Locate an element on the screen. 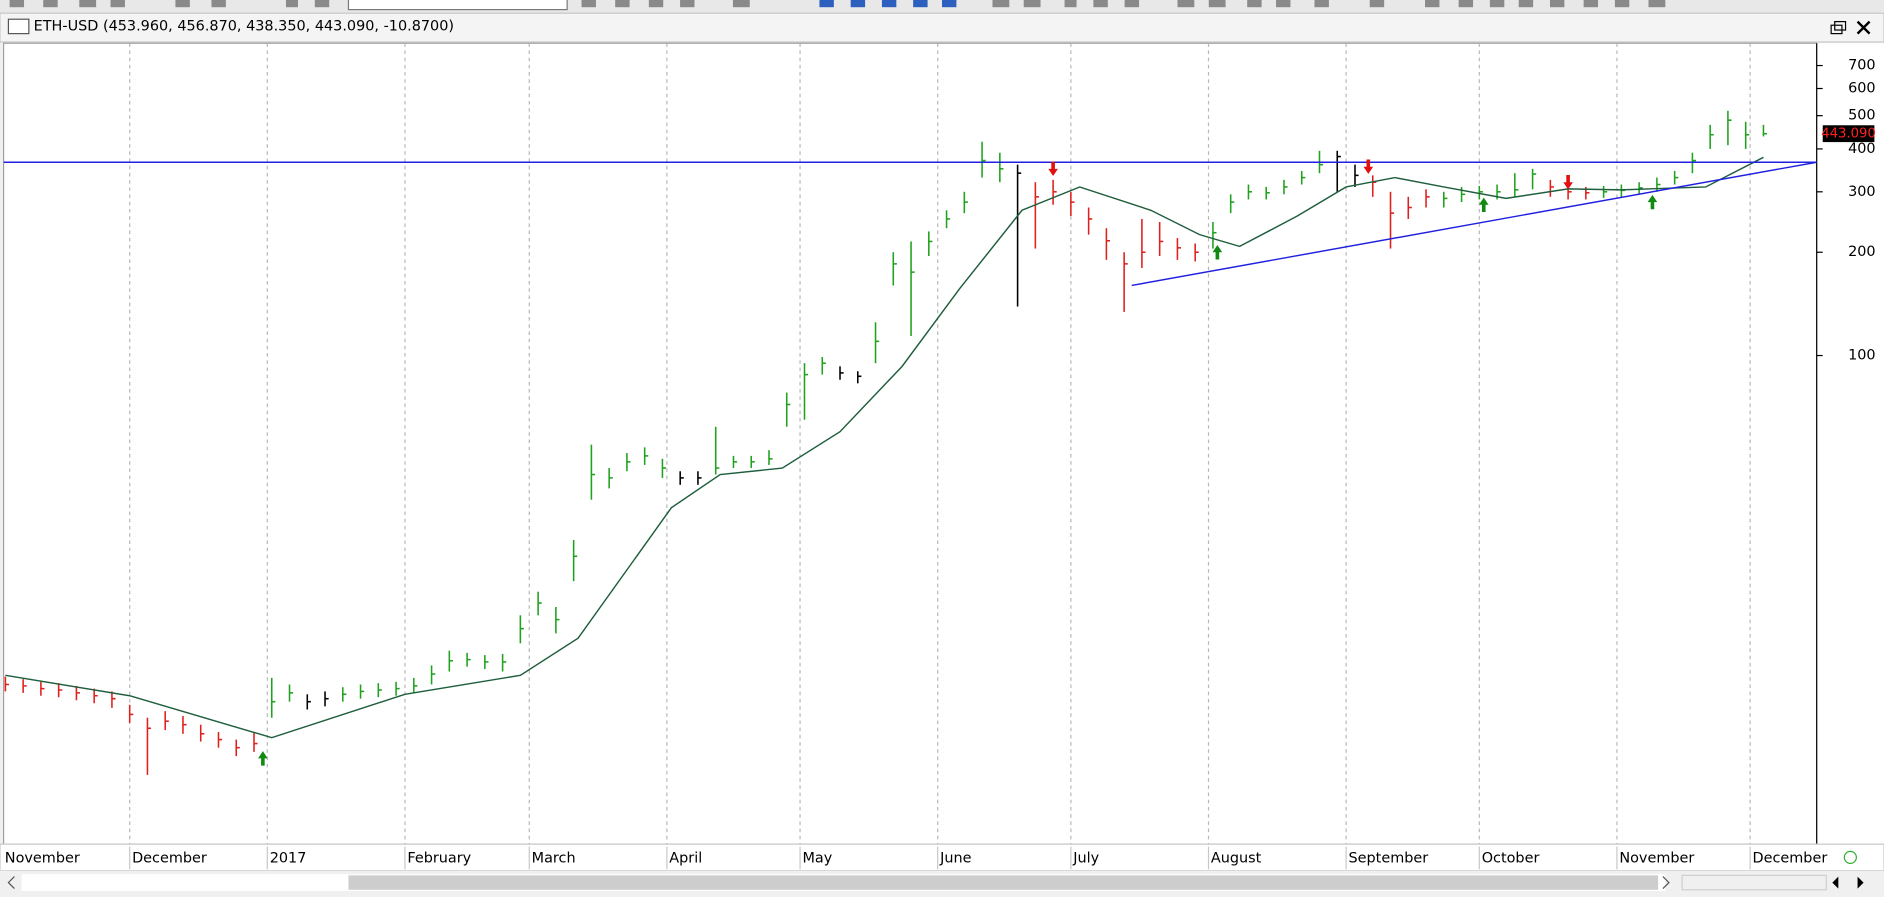 The image size is (1884, 897). price-axis is located at coordinates (1850, 444).